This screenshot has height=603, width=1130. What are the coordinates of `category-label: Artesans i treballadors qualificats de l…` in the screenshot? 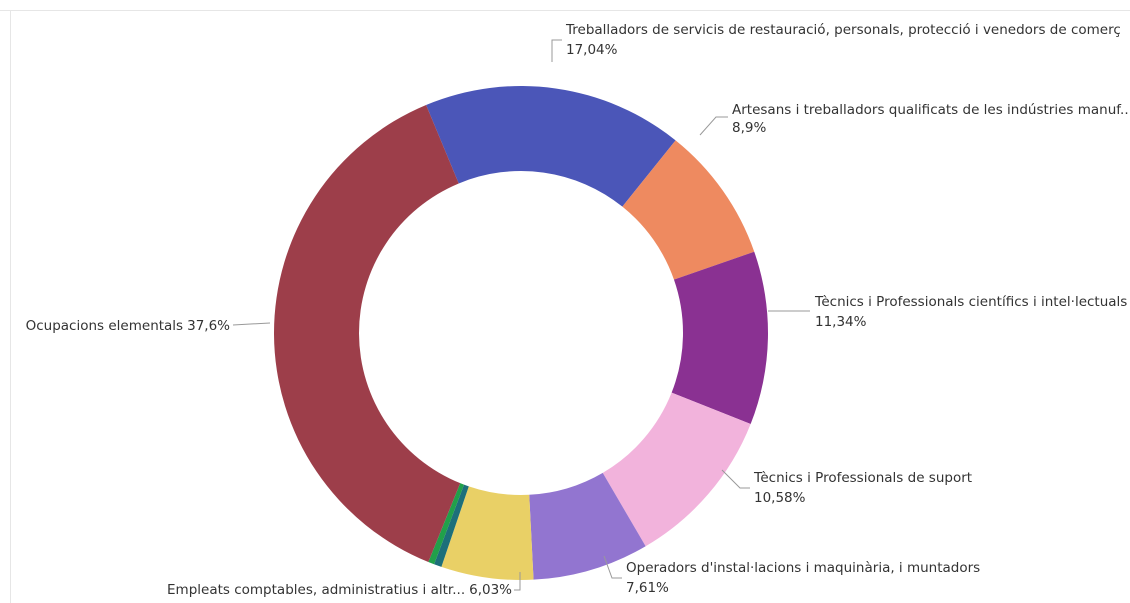 It's located at (931, 110).